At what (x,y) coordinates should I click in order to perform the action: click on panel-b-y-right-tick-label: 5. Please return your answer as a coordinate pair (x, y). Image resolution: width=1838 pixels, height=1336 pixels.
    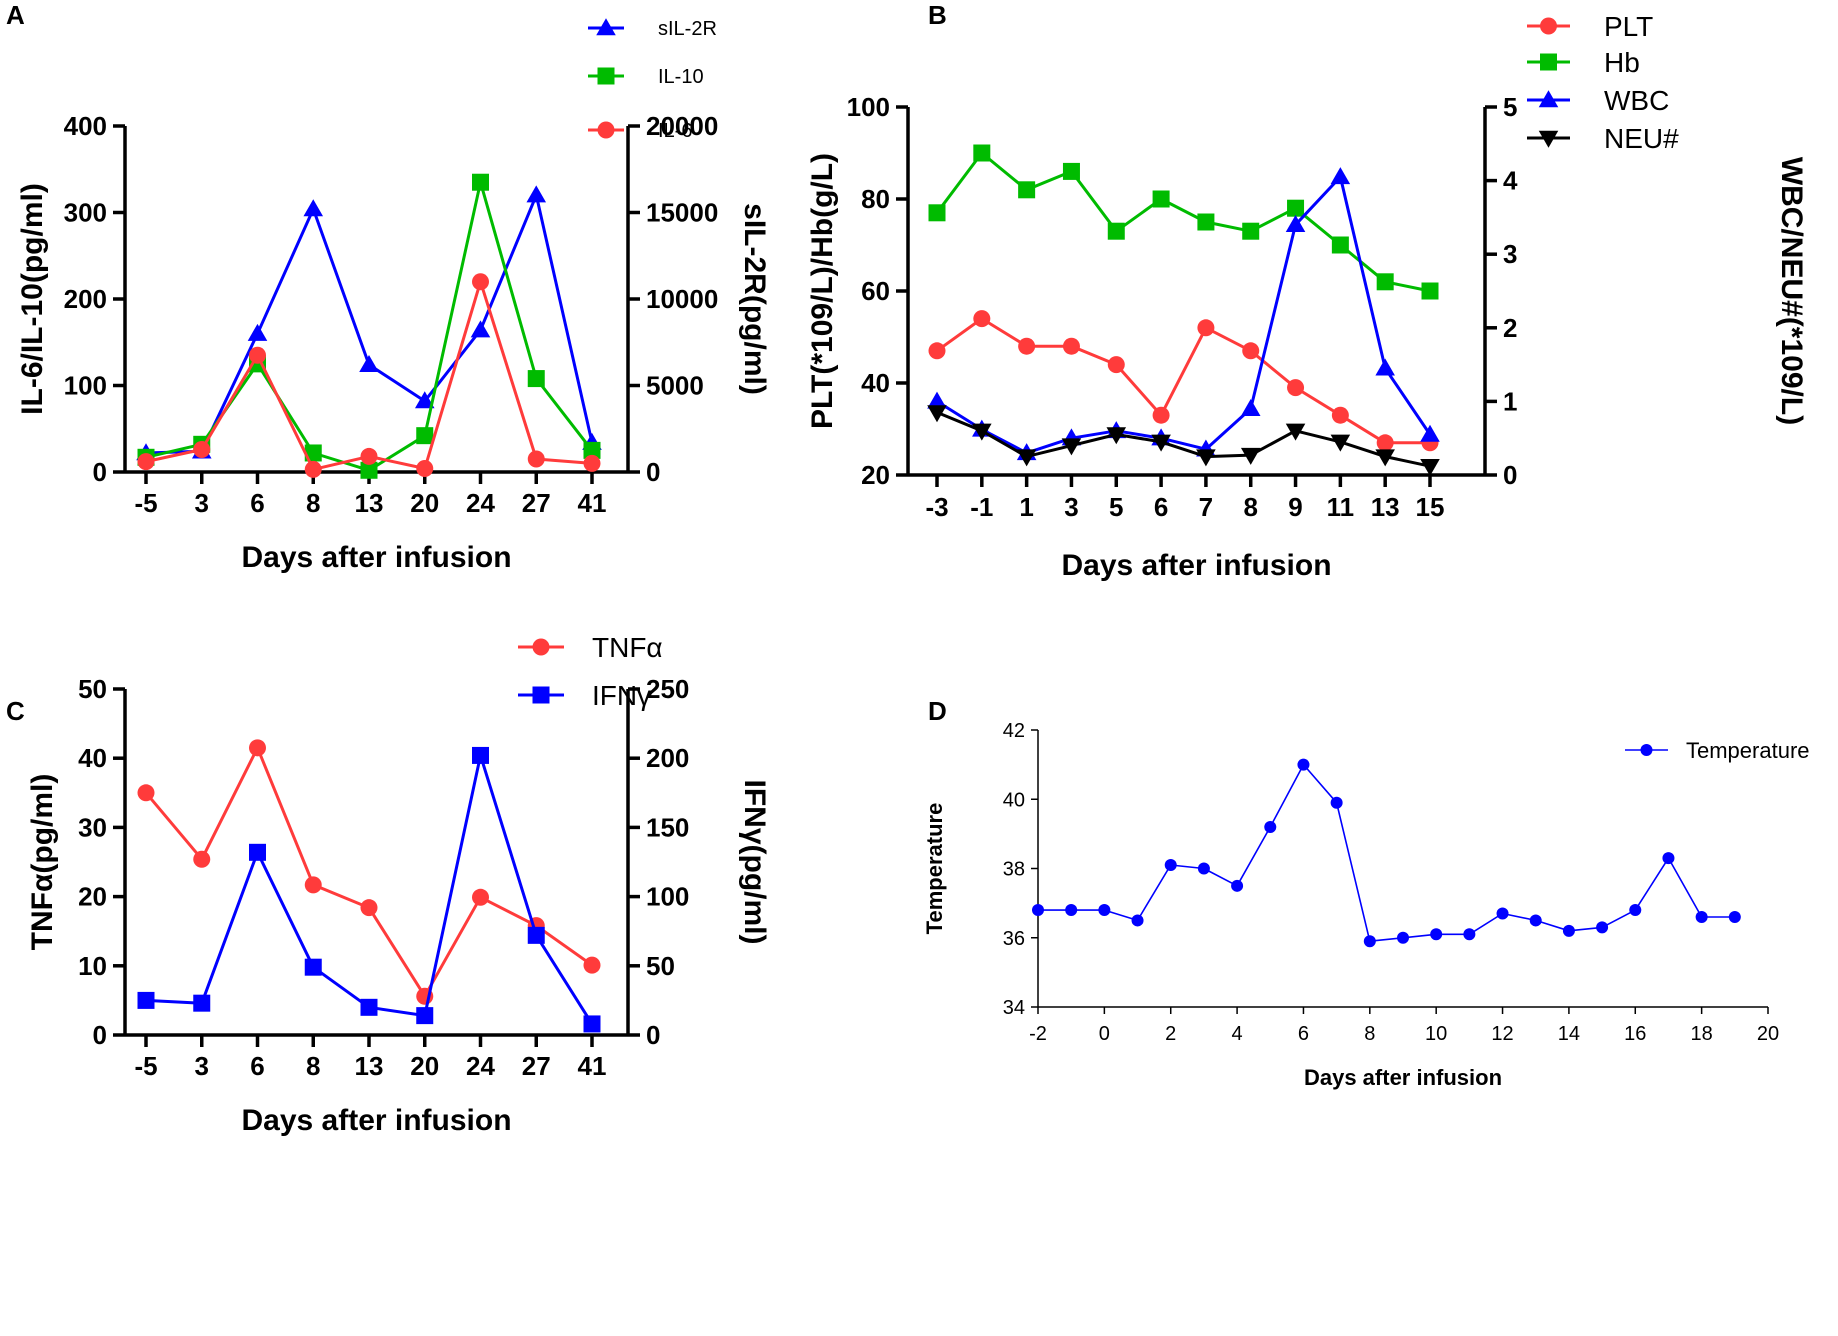
    Looking at the image, I should click on (1510, 107).